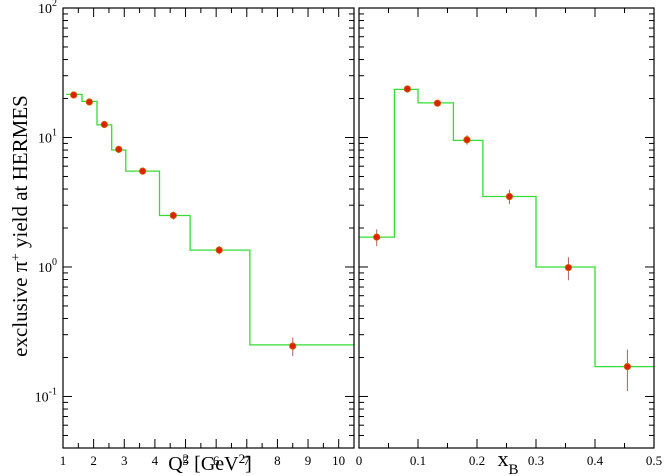 The height and width of the screenshot is (476, 664). What do you see at coordinates (654, 460) in the screenshot?
I see `x-tick-label: 0.5` at bounding box center [654, 460].